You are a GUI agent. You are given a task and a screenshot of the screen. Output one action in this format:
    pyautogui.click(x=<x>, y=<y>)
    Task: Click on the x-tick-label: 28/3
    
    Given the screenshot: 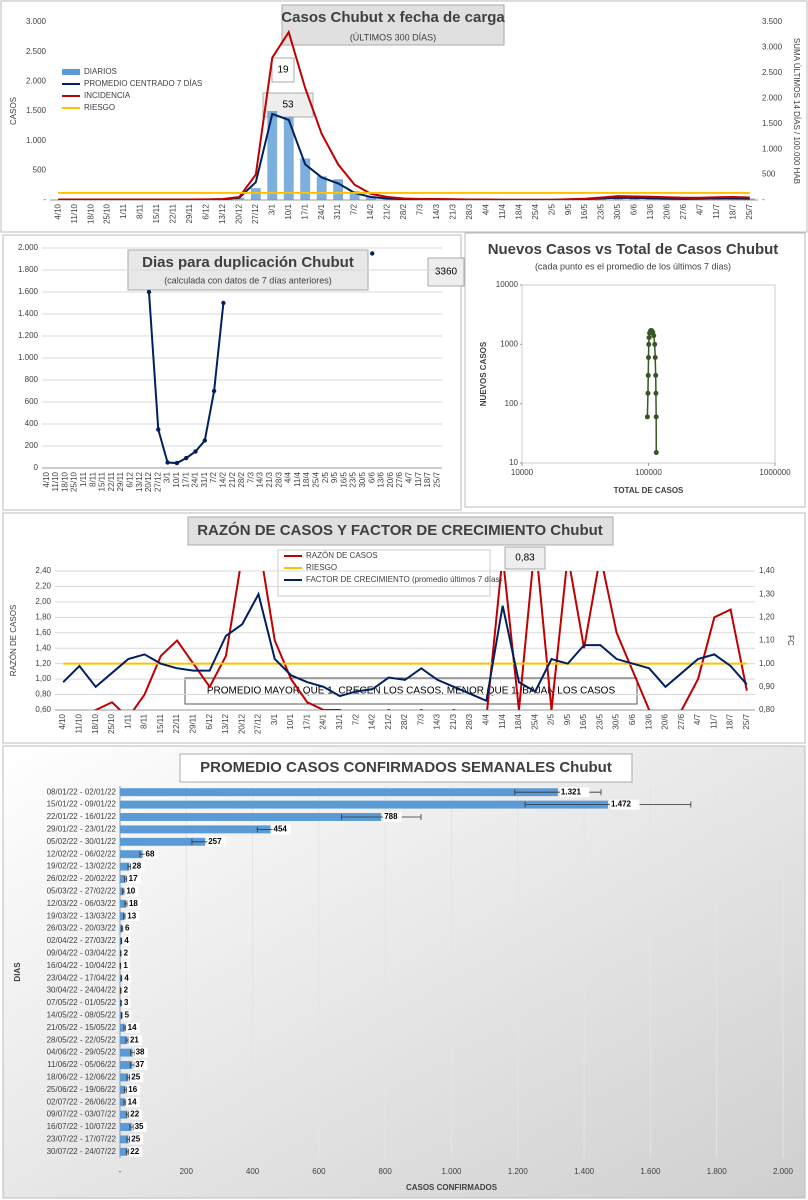 What is the action you would take?
    pyautogui.click(x=278, y=479)
    